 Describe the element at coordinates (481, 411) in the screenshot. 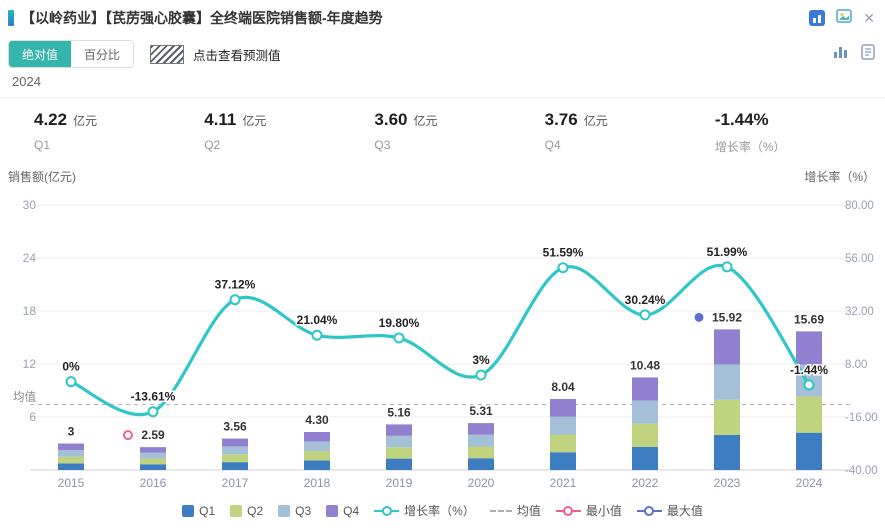

I see `bar-total-label: 5.31` at that location.